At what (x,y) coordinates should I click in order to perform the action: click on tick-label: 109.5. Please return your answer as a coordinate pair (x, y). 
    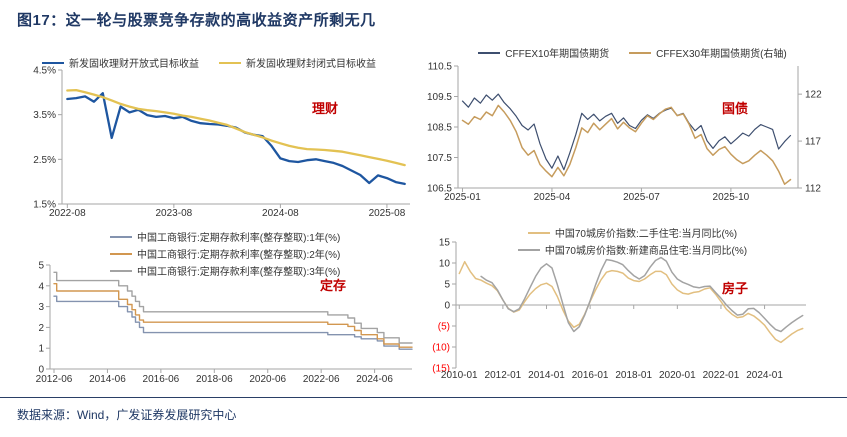
    Looking at the image, I should click on (439, 97).